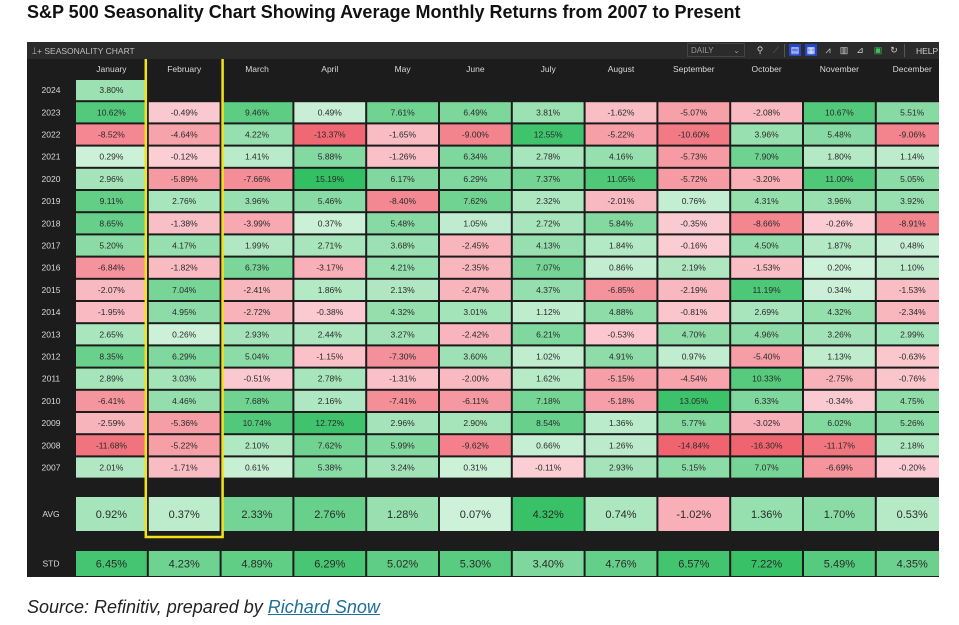 The width and height of the screenshot is (959, 625). I want to click on cell-value: 2.93%, so click(257, 334).